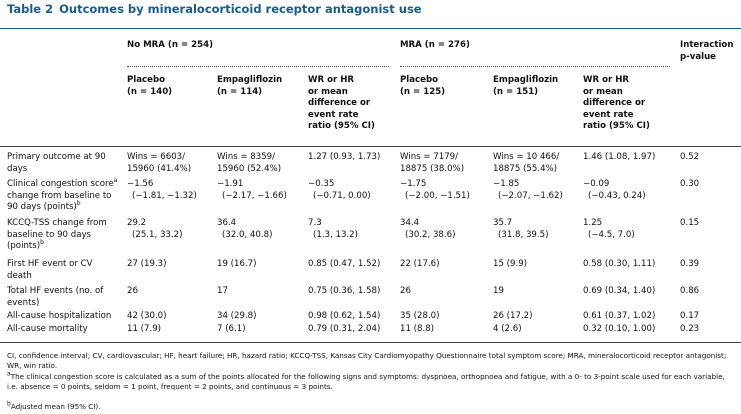 The width and height of the screenshot is (741, 414). What do you see at coordinates (405, 291) in the screenshot?
I see `cell: 26` at bounding box center [405, 291].